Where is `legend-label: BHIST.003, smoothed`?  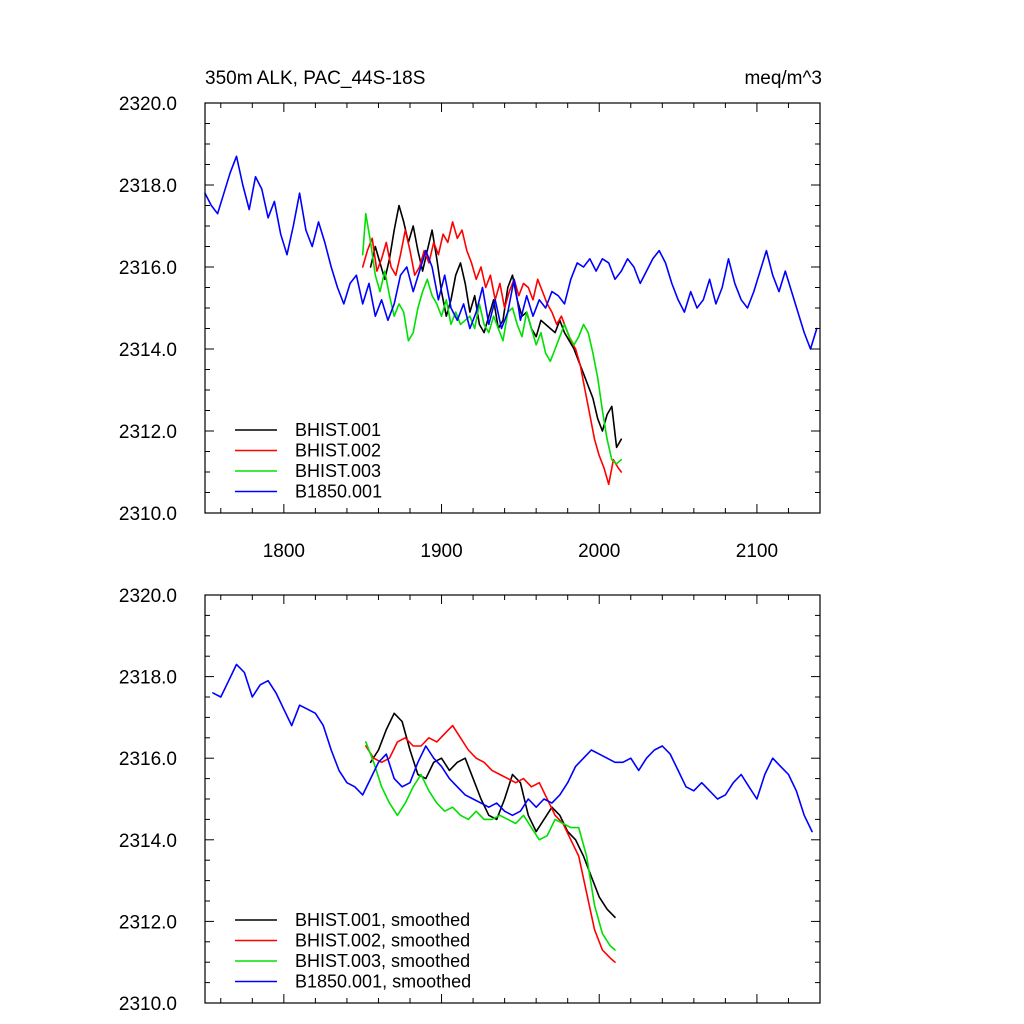
legend-label: BHIST.003, smoothed is located at coordinates (382, 961).